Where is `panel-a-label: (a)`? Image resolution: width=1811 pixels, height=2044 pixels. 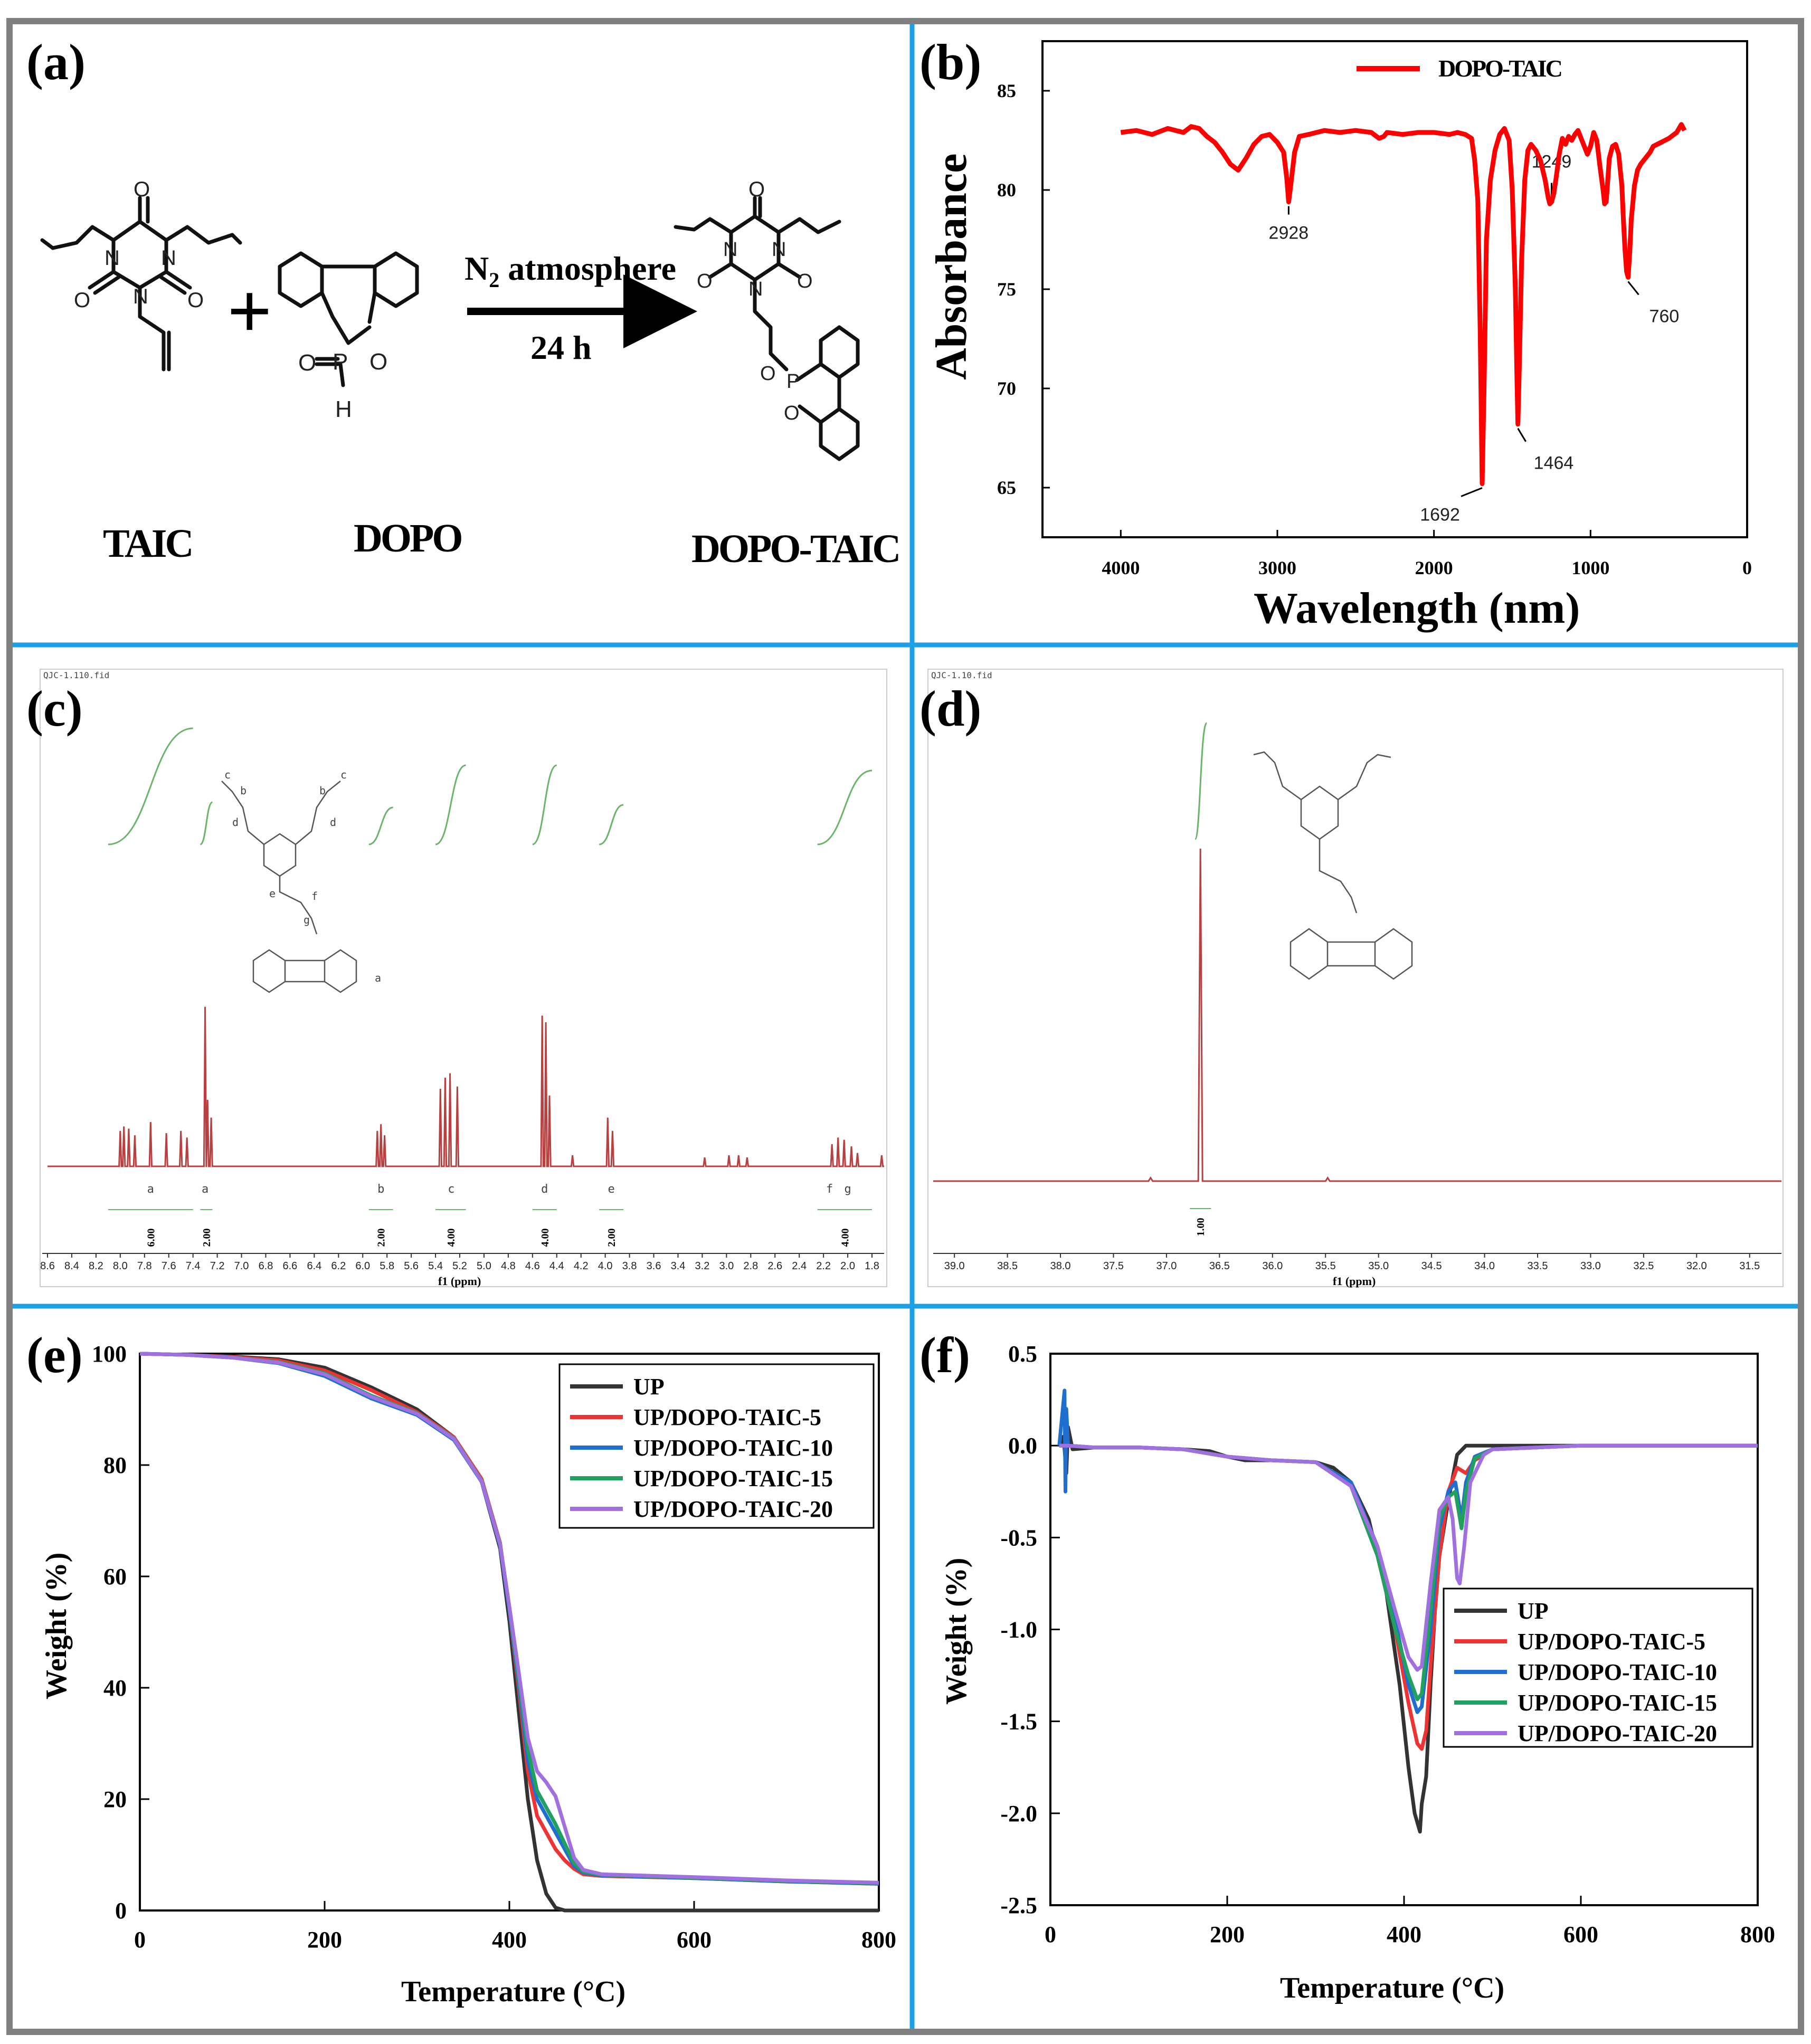 panel-a-label: (a) is located at coordinates (56, 62).